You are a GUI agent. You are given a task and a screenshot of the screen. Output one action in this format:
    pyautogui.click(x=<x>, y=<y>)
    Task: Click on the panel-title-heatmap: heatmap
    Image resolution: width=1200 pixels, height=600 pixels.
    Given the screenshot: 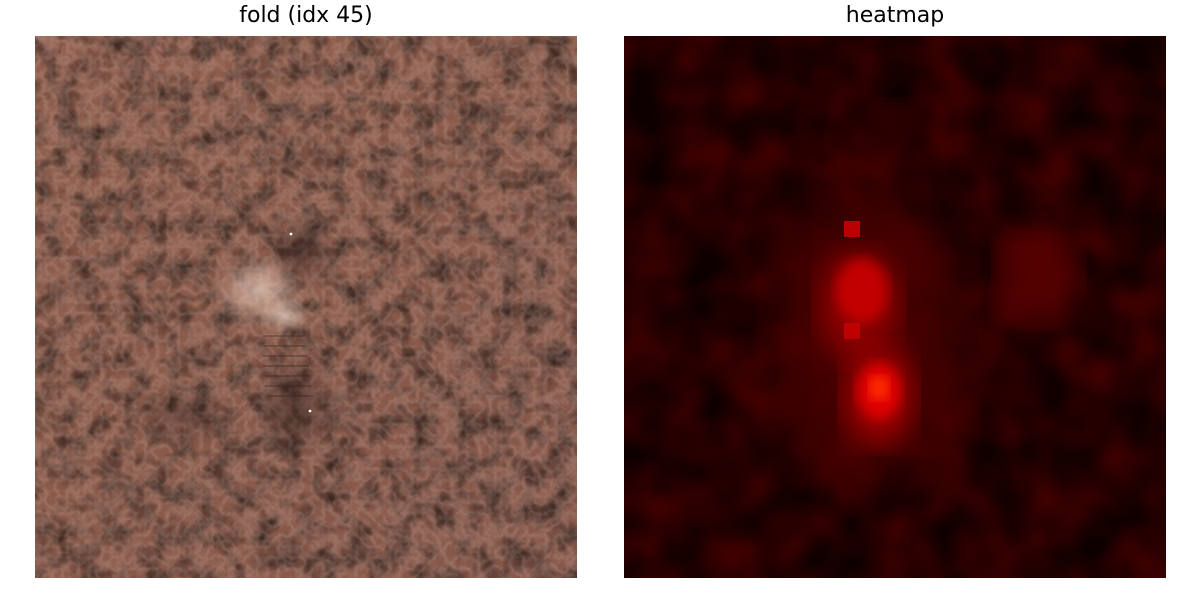 What is the action you would take?
    pyautogui.click(x=895, y=15)
    